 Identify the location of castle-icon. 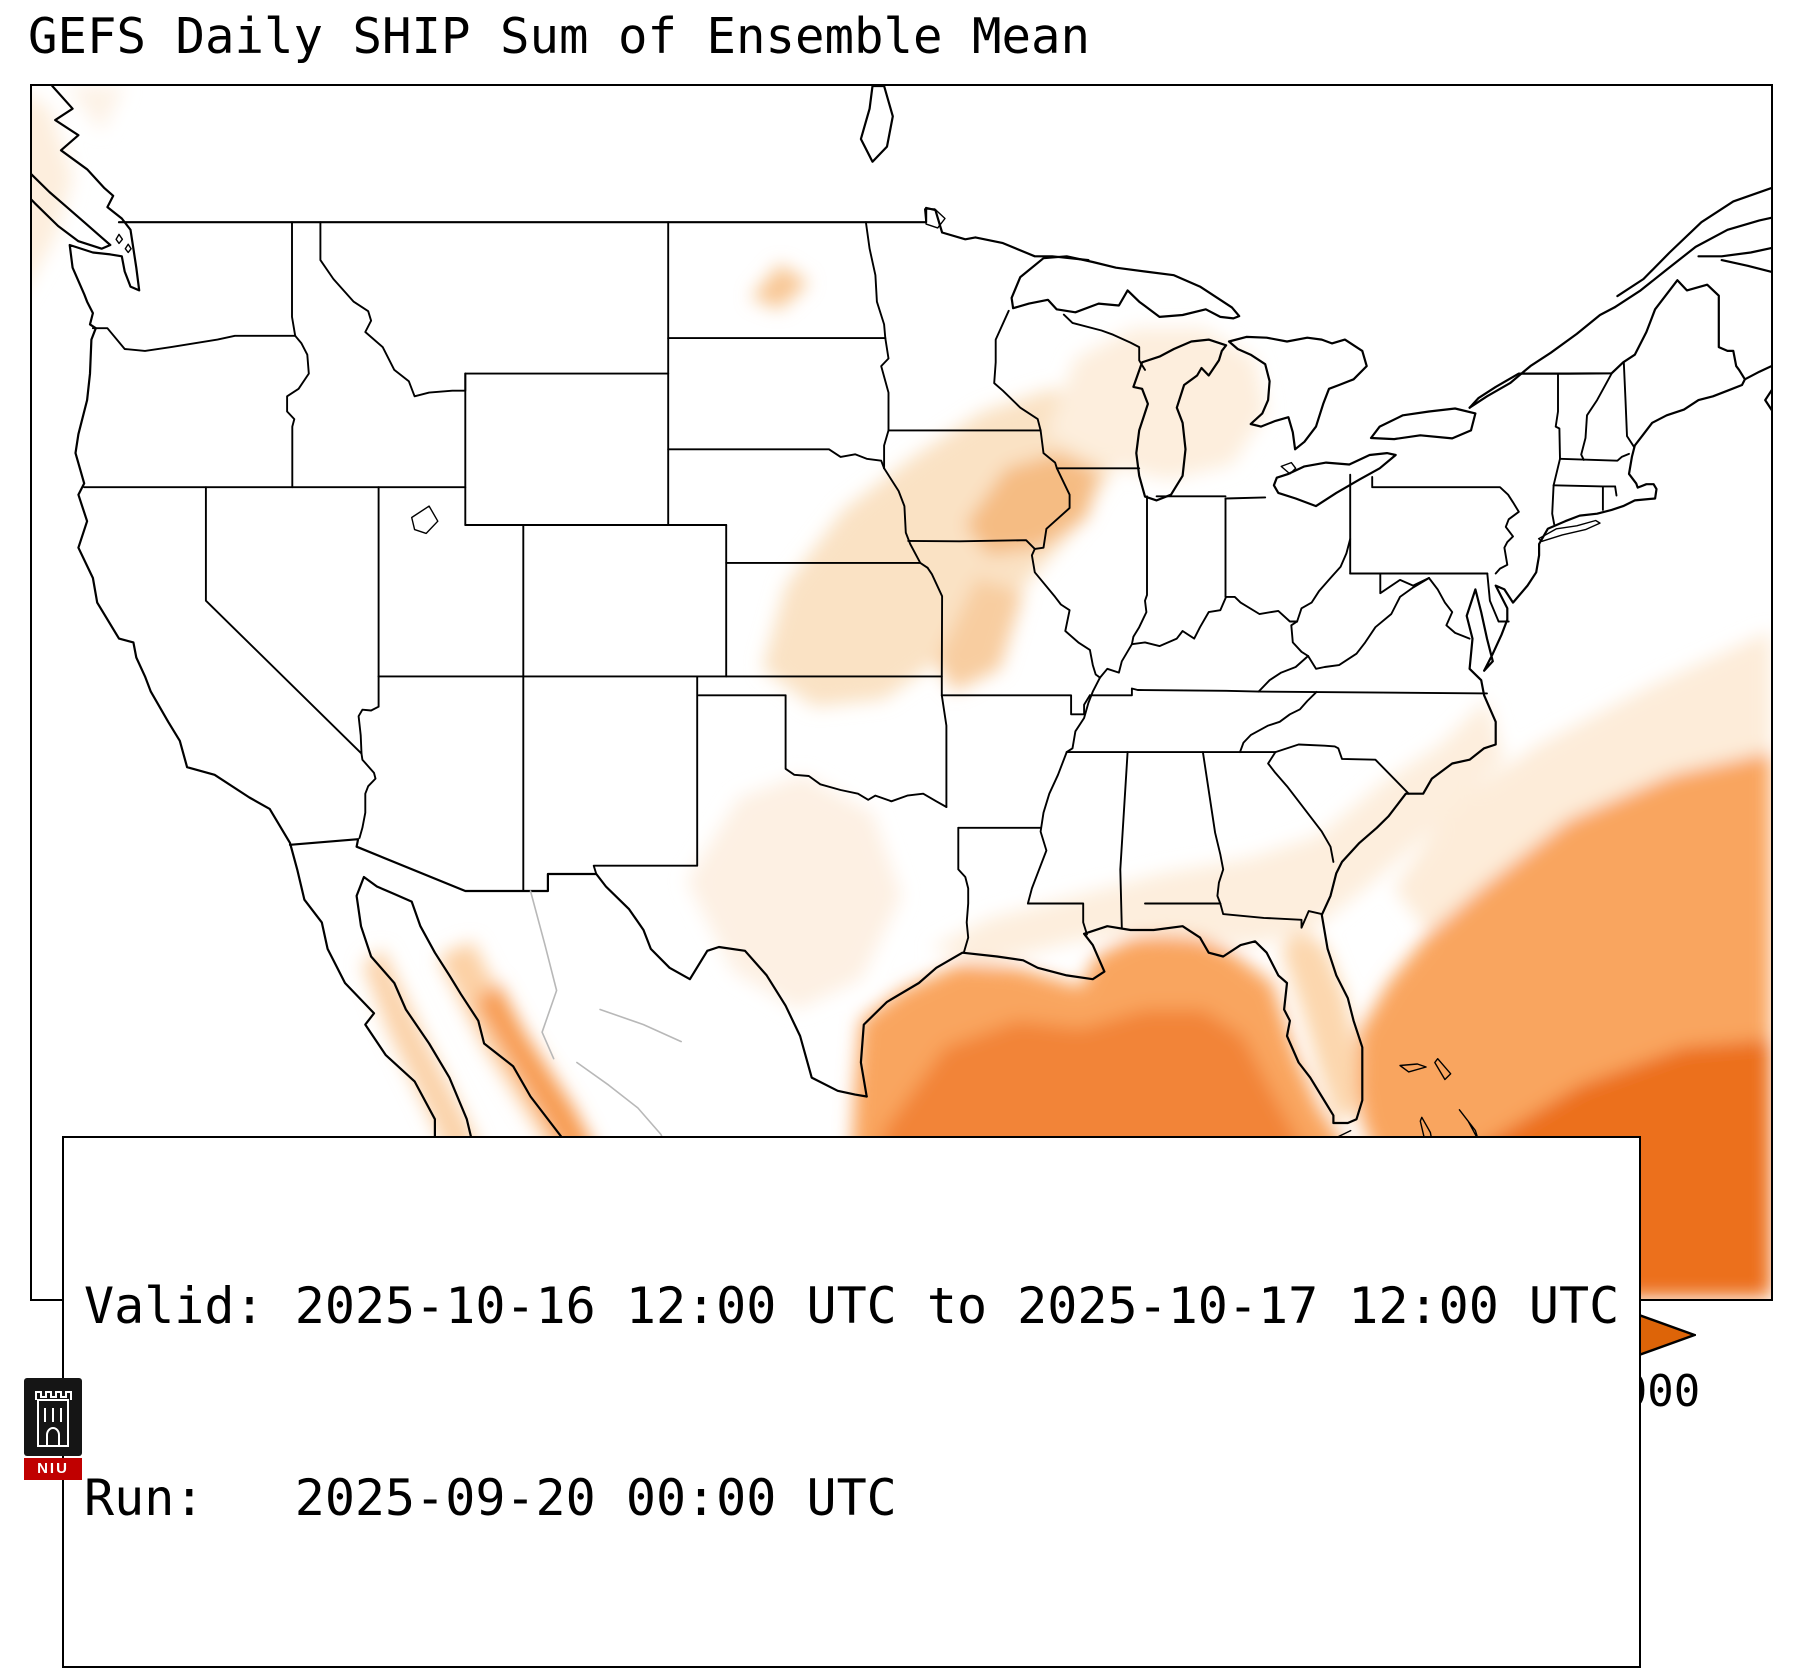
(53, 1417).